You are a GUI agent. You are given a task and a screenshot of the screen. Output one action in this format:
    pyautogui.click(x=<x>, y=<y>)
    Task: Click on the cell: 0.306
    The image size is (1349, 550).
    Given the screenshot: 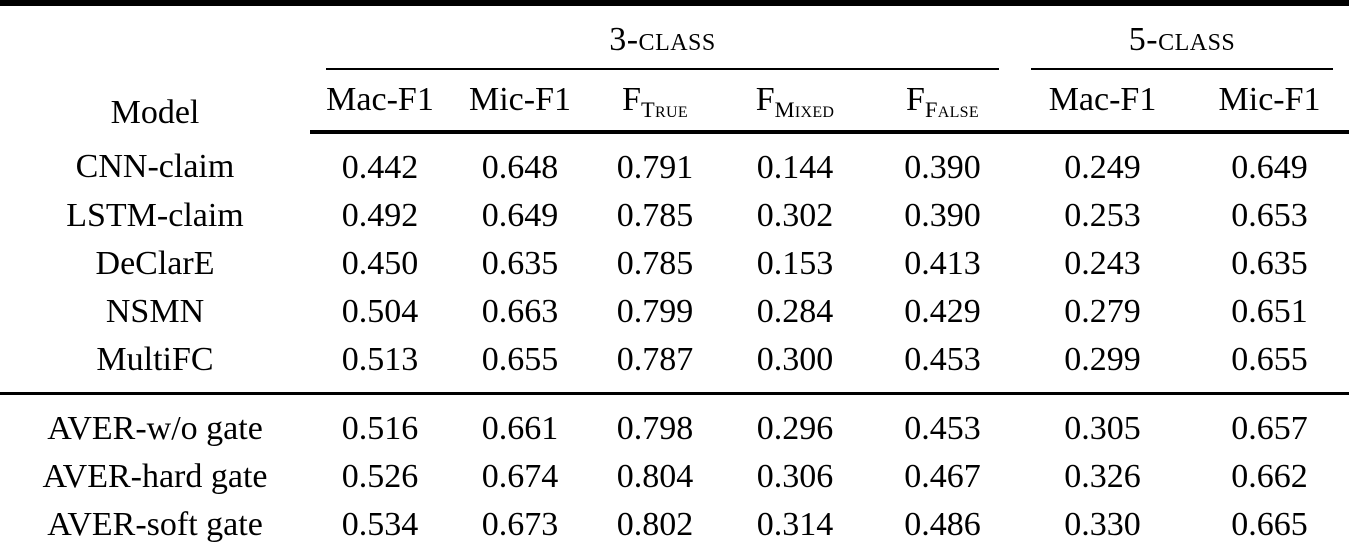 What is the action you would take?
    pyautogui.click(x=795, y=476)
    